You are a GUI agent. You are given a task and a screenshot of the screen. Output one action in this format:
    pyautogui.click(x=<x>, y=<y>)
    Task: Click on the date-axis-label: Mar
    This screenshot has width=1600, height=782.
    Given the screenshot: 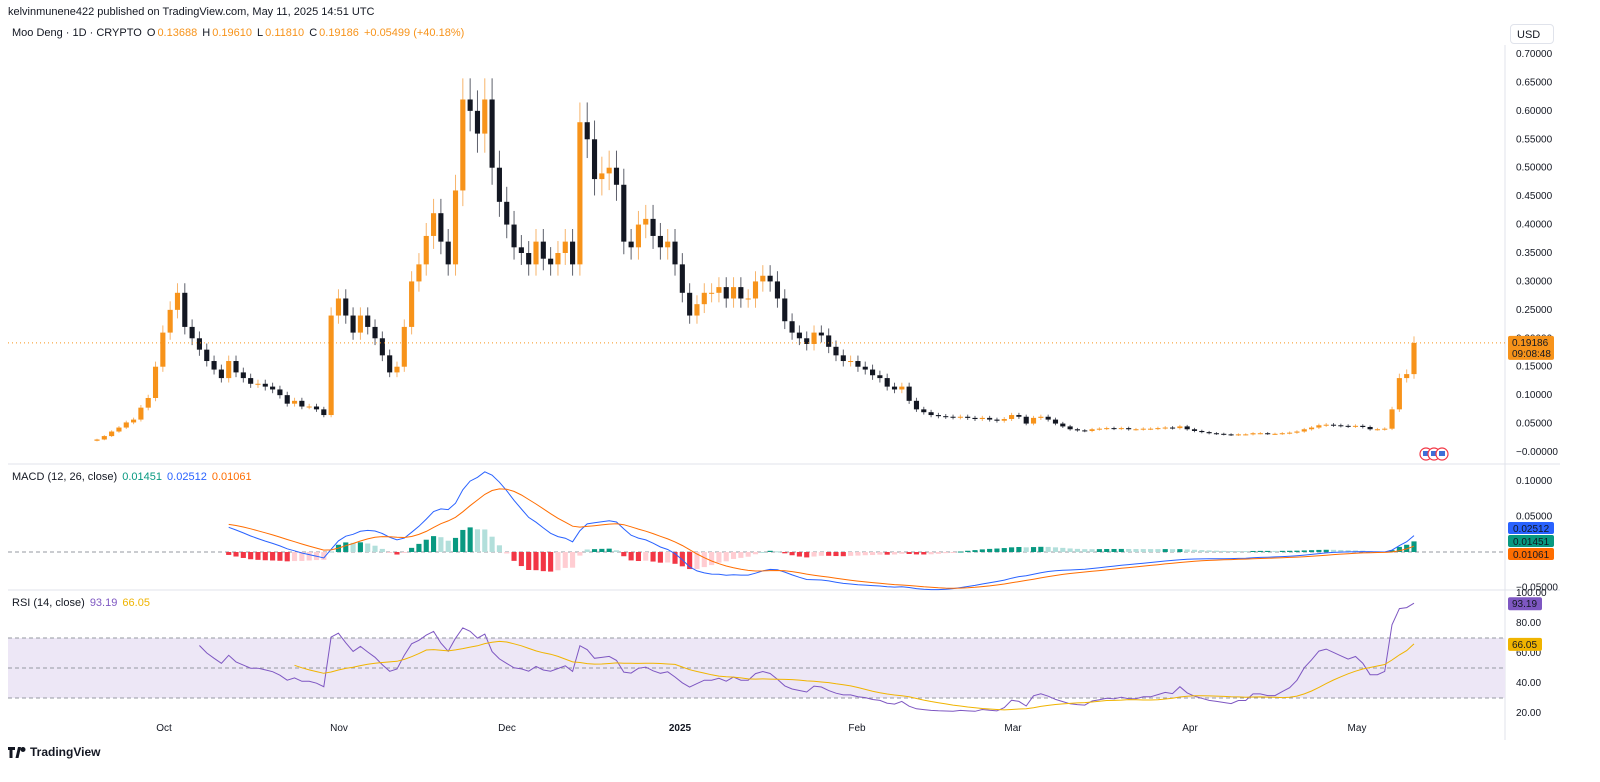 What is the action you would take?
    pyautogui.click(x=1013, y=728)
    